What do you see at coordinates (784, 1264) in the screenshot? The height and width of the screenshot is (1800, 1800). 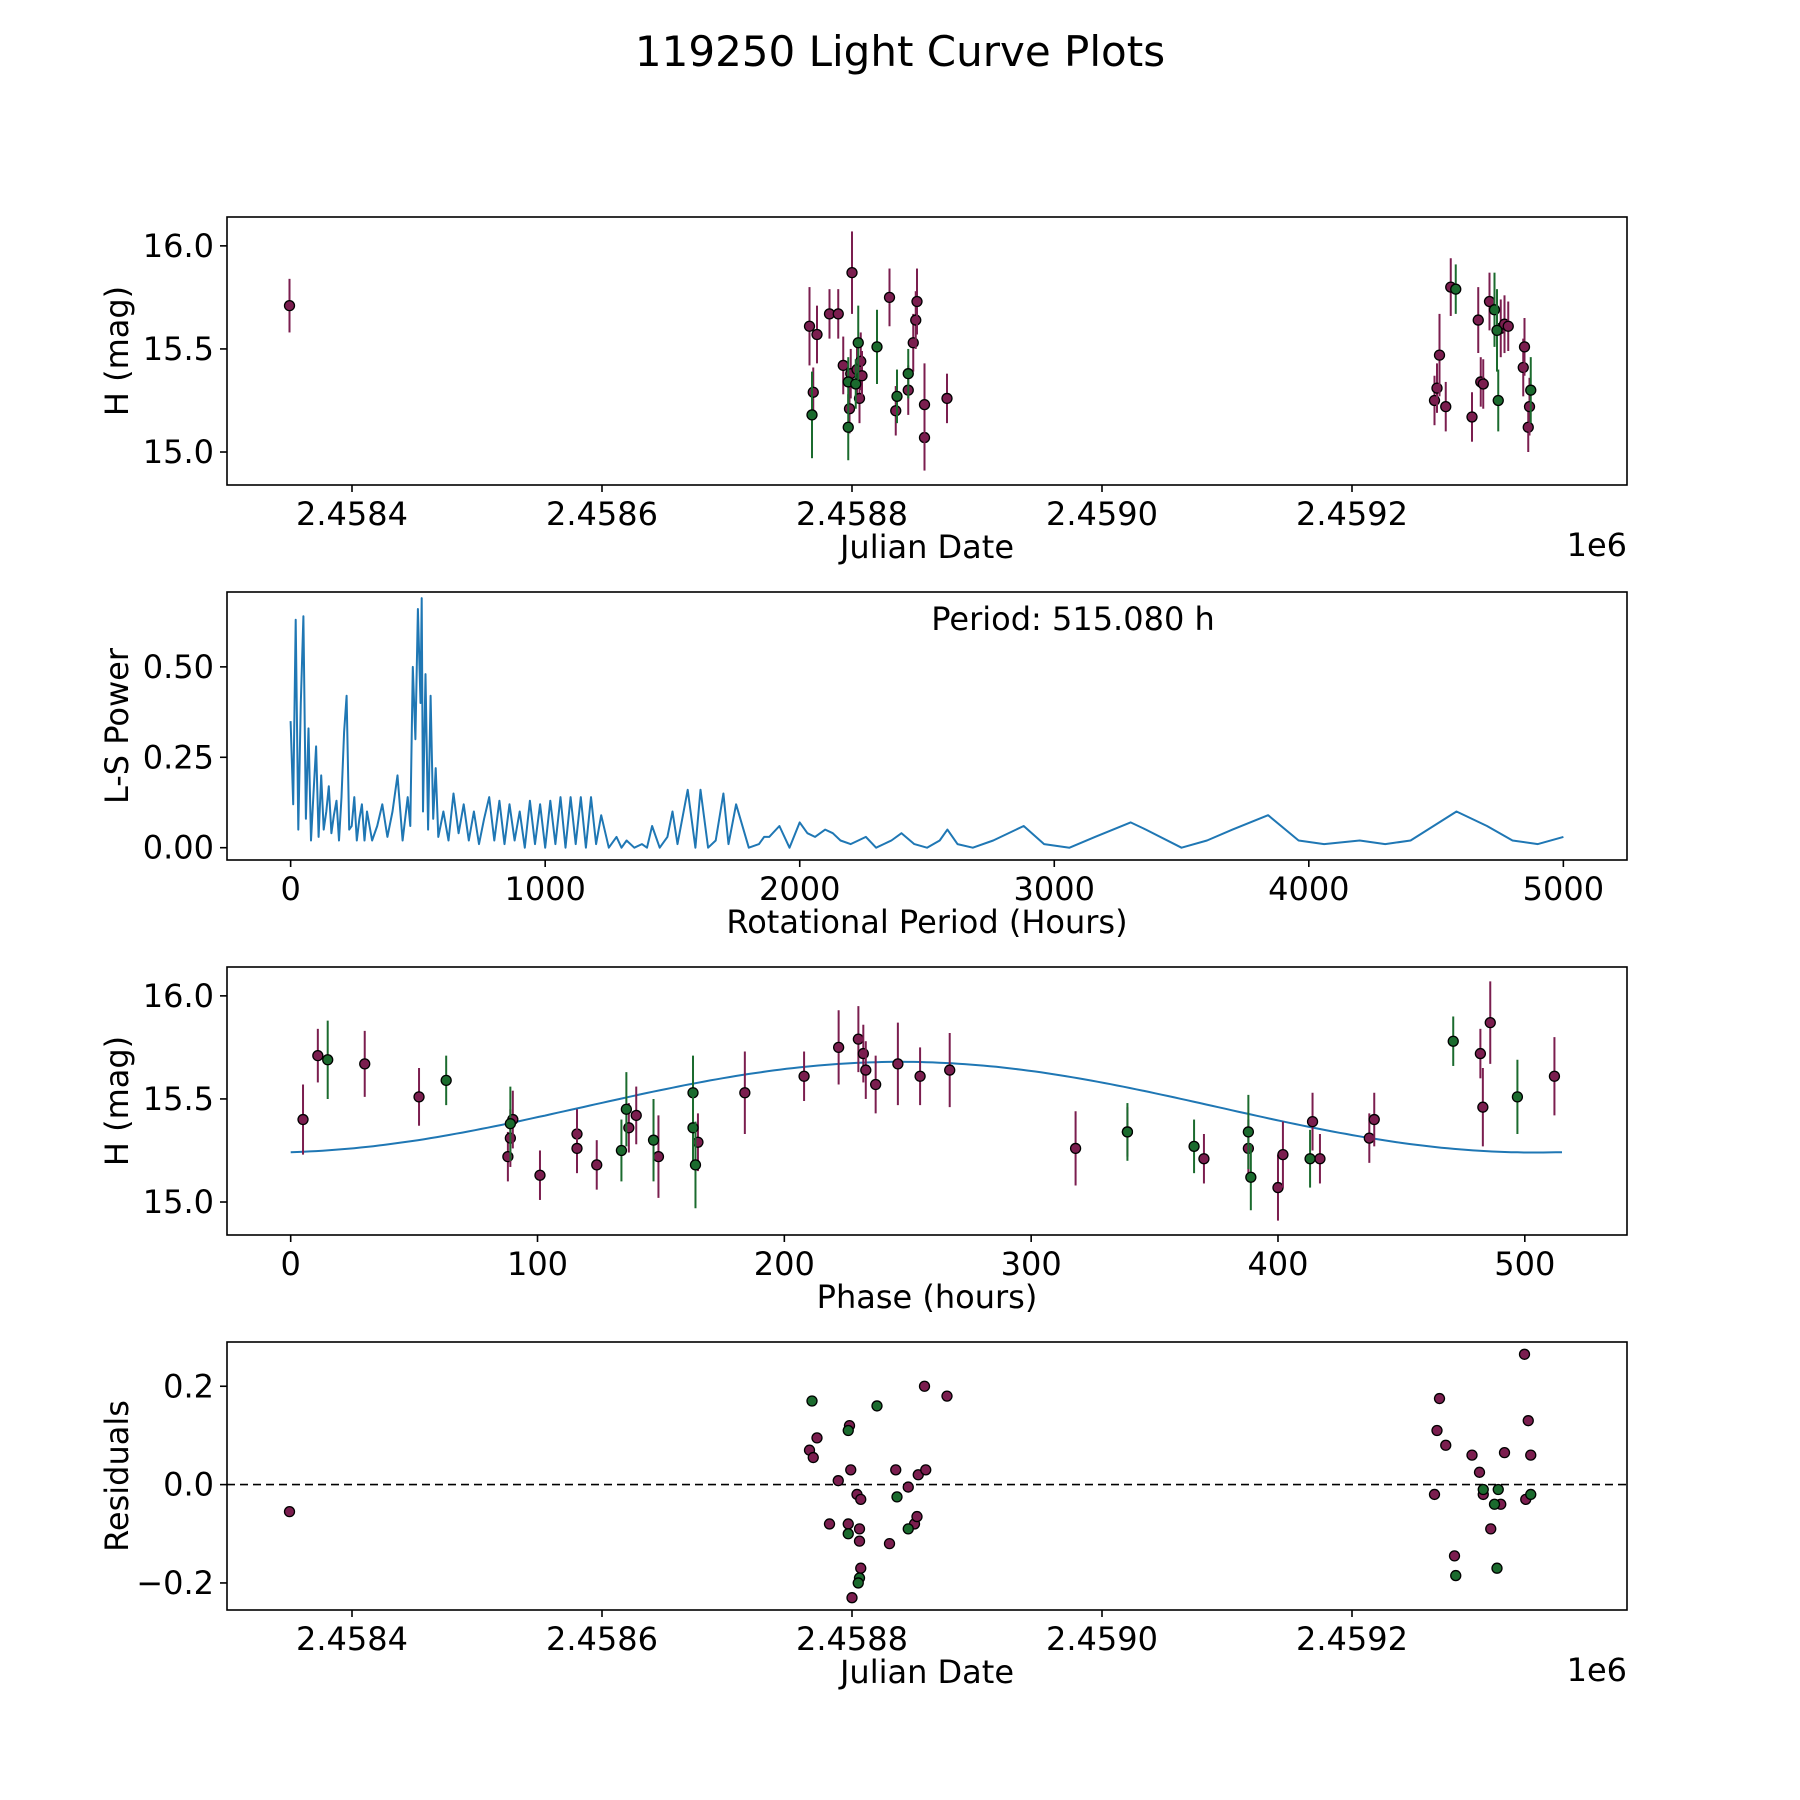 I see `x-tick-label: 200` at bounding box center [784, 1264].